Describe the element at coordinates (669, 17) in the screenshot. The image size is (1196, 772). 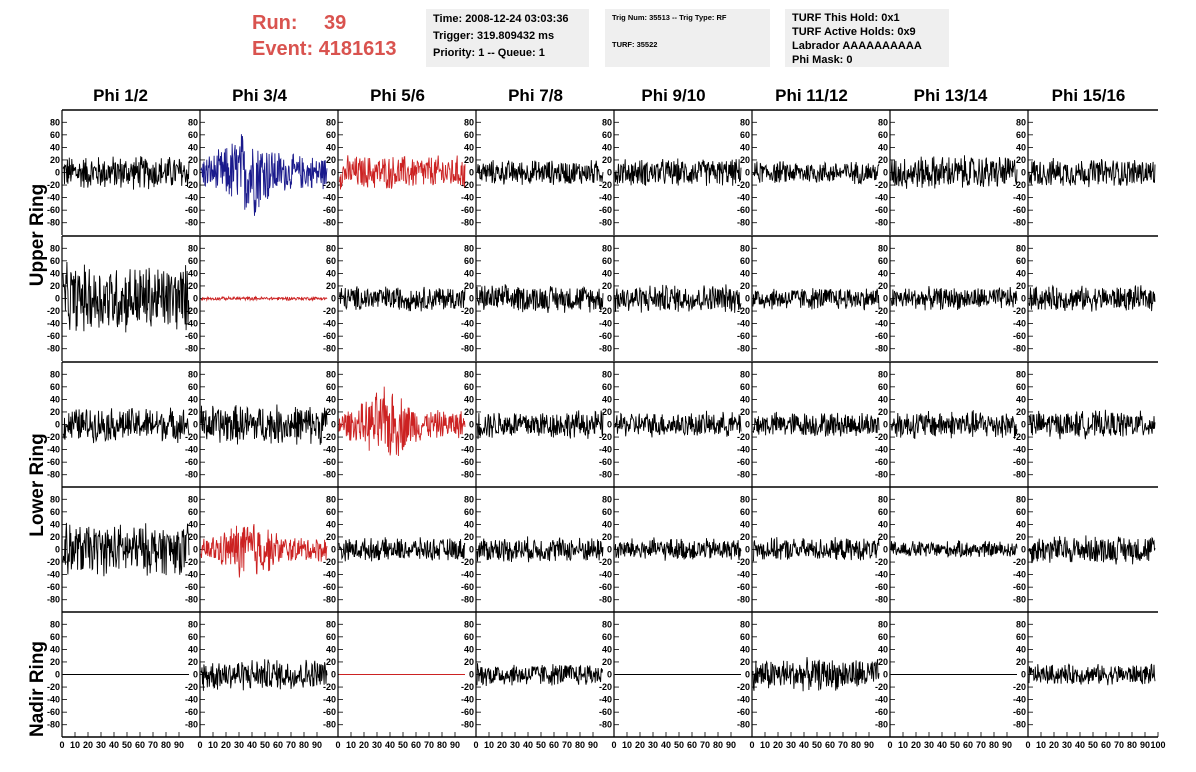
I see `trig-num-text: Trig Num: 35513 -- Trig Type: RF` at that location.